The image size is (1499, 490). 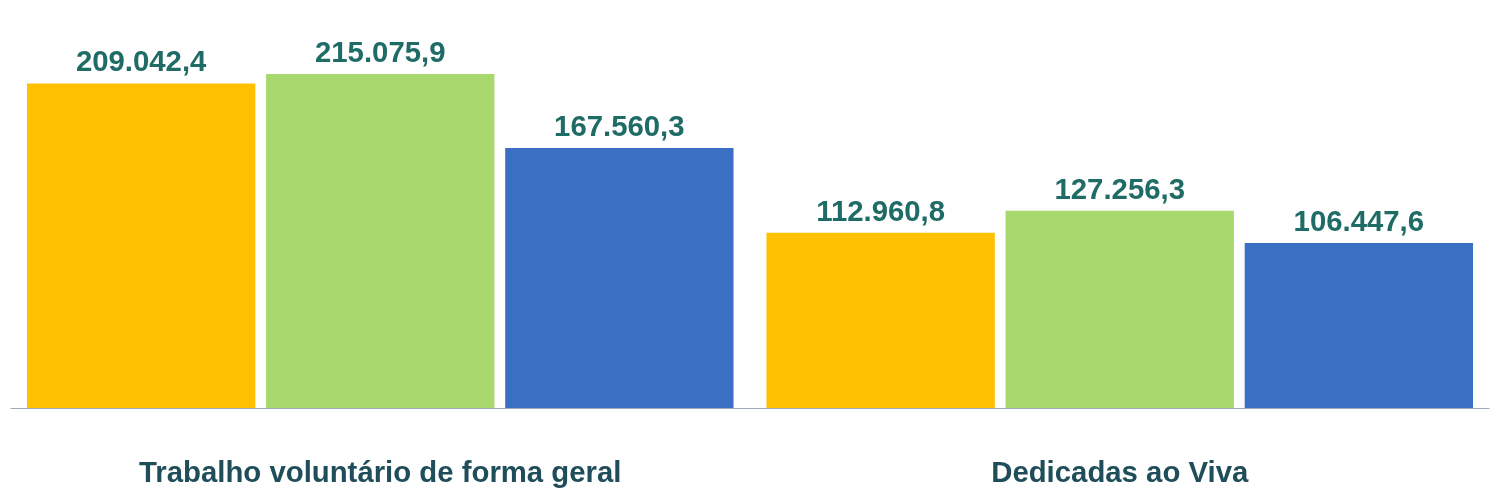 What do you see at coordinates (881, 210) in the screenshot?
I see `data-label: 112.960,8` at bounding box center [881, 210].